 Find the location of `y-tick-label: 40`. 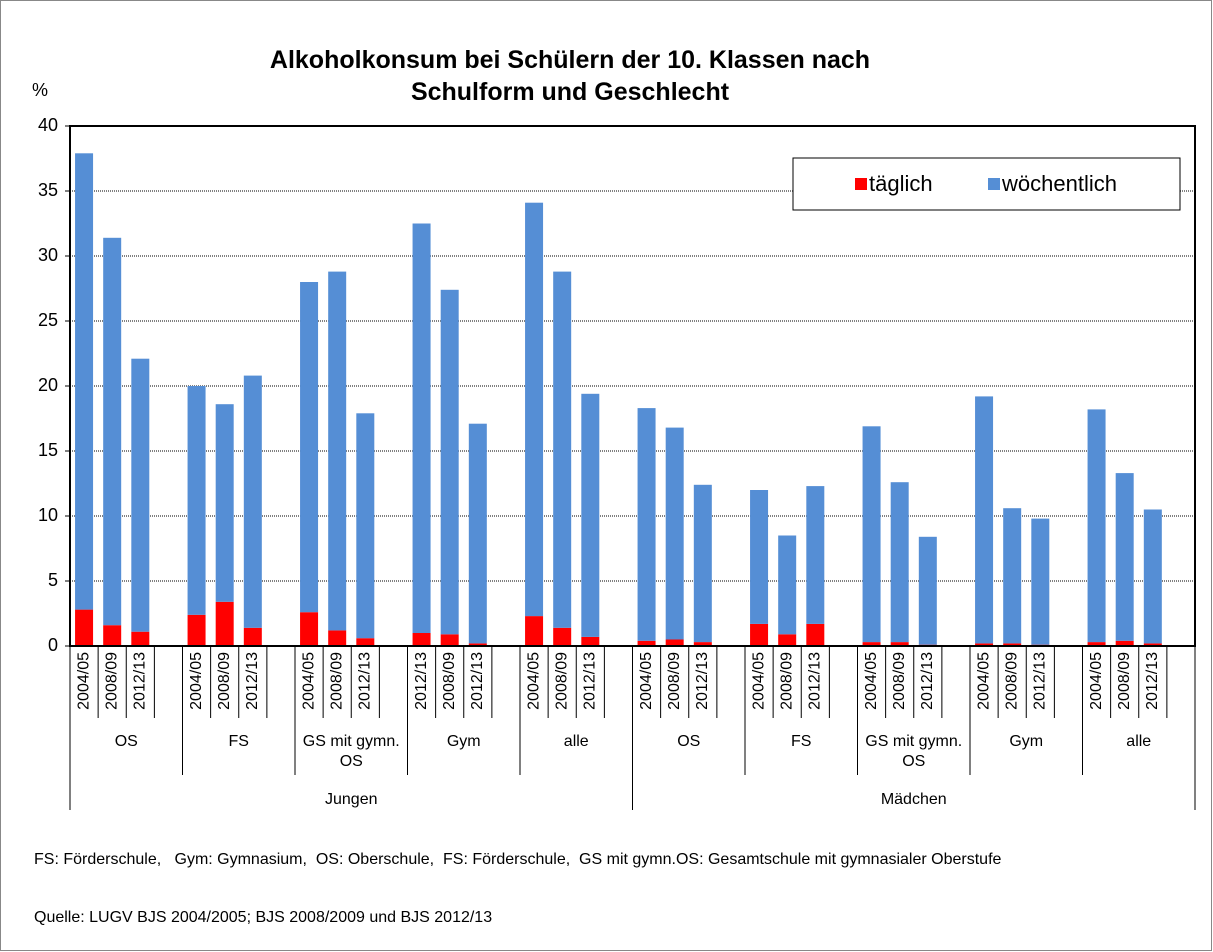

y-tick-label: 40 is located at coordinates (48, 125).